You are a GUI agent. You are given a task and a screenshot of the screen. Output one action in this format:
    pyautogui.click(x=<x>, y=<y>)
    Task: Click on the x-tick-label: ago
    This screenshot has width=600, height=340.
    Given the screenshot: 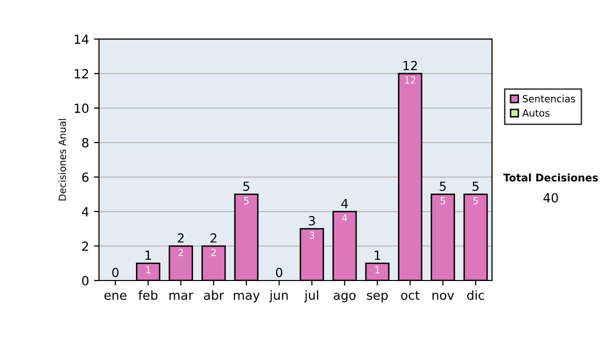 What is the action you would take?
    pyautogui.click(x=345, y=297)
    